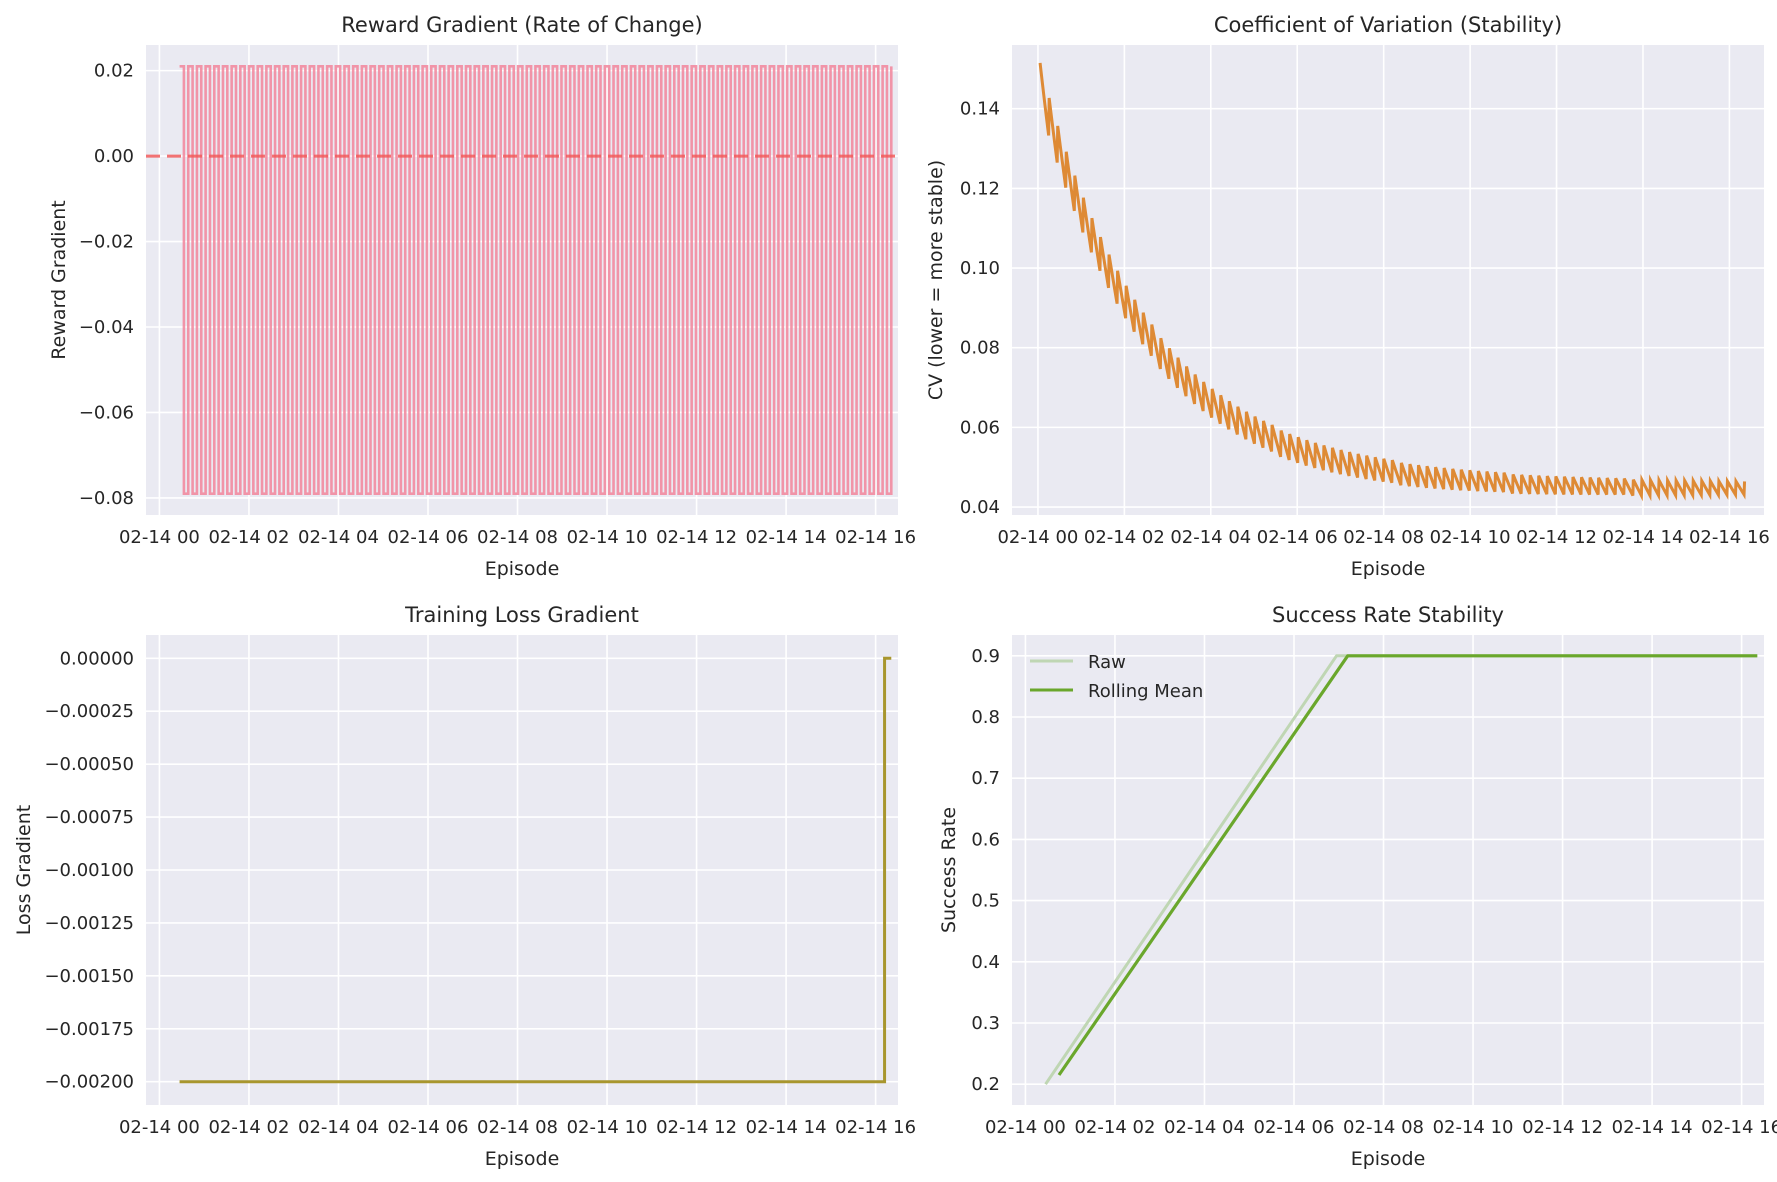 Image resolution: width=1777 pixels, height=1182 pixels. What do you see at coordinates (985, 656) in the screenshot?
I see `y-tick-label: 0.9` at bounding box center [985, 656].